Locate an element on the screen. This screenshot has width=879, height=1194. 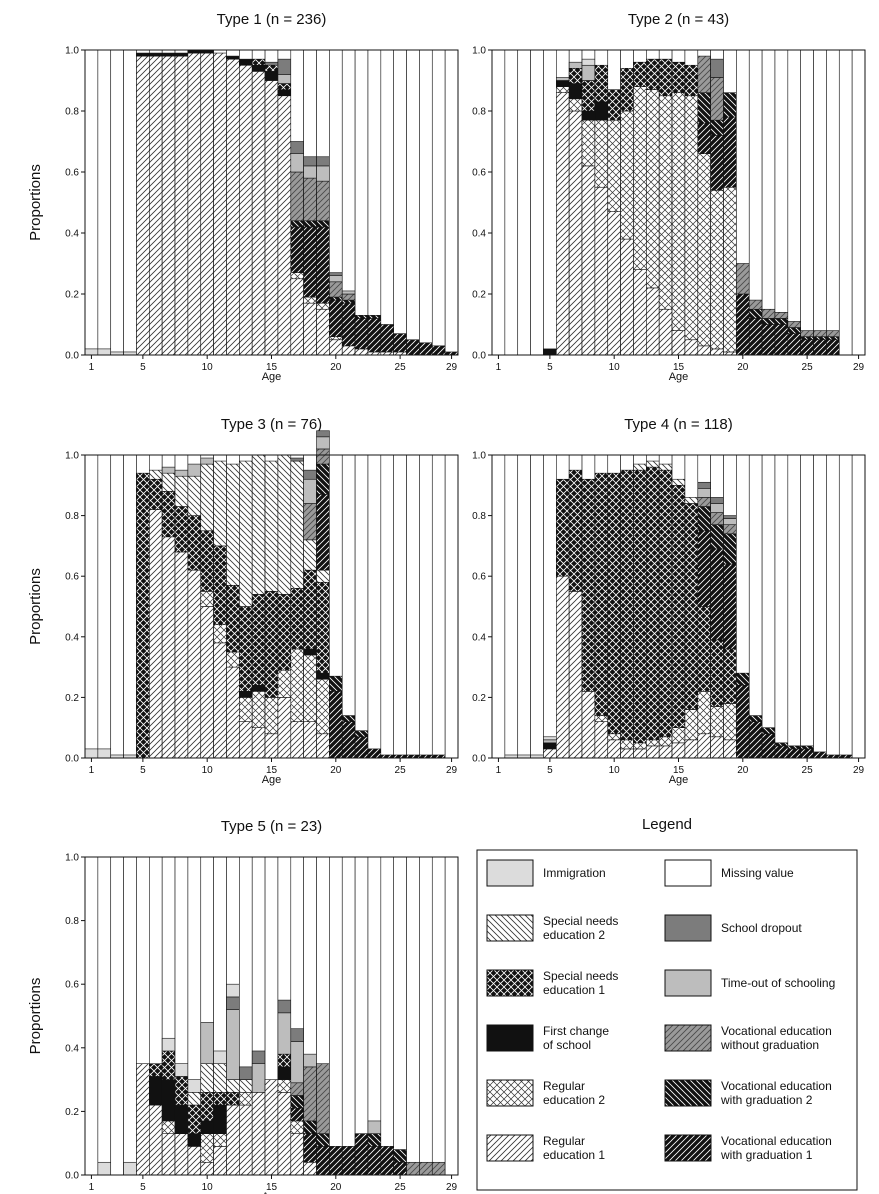
panel-title: Type 1 (n = 236) is located at coordinates (272, 19).